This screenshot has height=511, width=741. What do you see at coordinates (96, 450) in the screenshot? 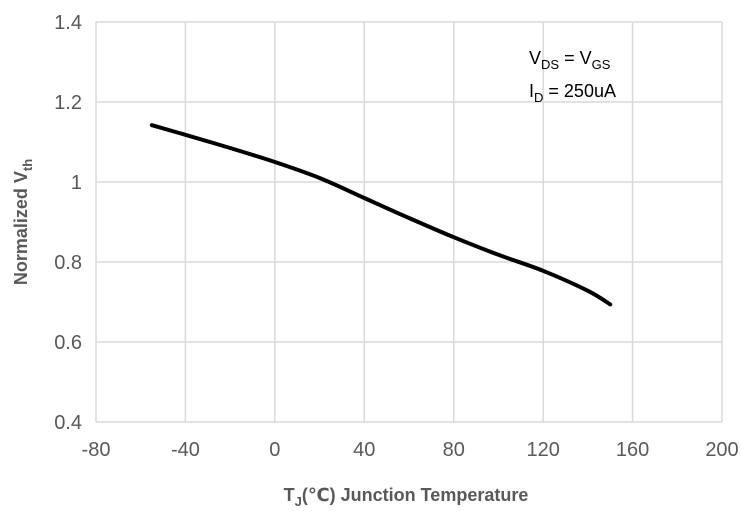
I see `x-tick-label: -80` at bounding box center [96, 450].